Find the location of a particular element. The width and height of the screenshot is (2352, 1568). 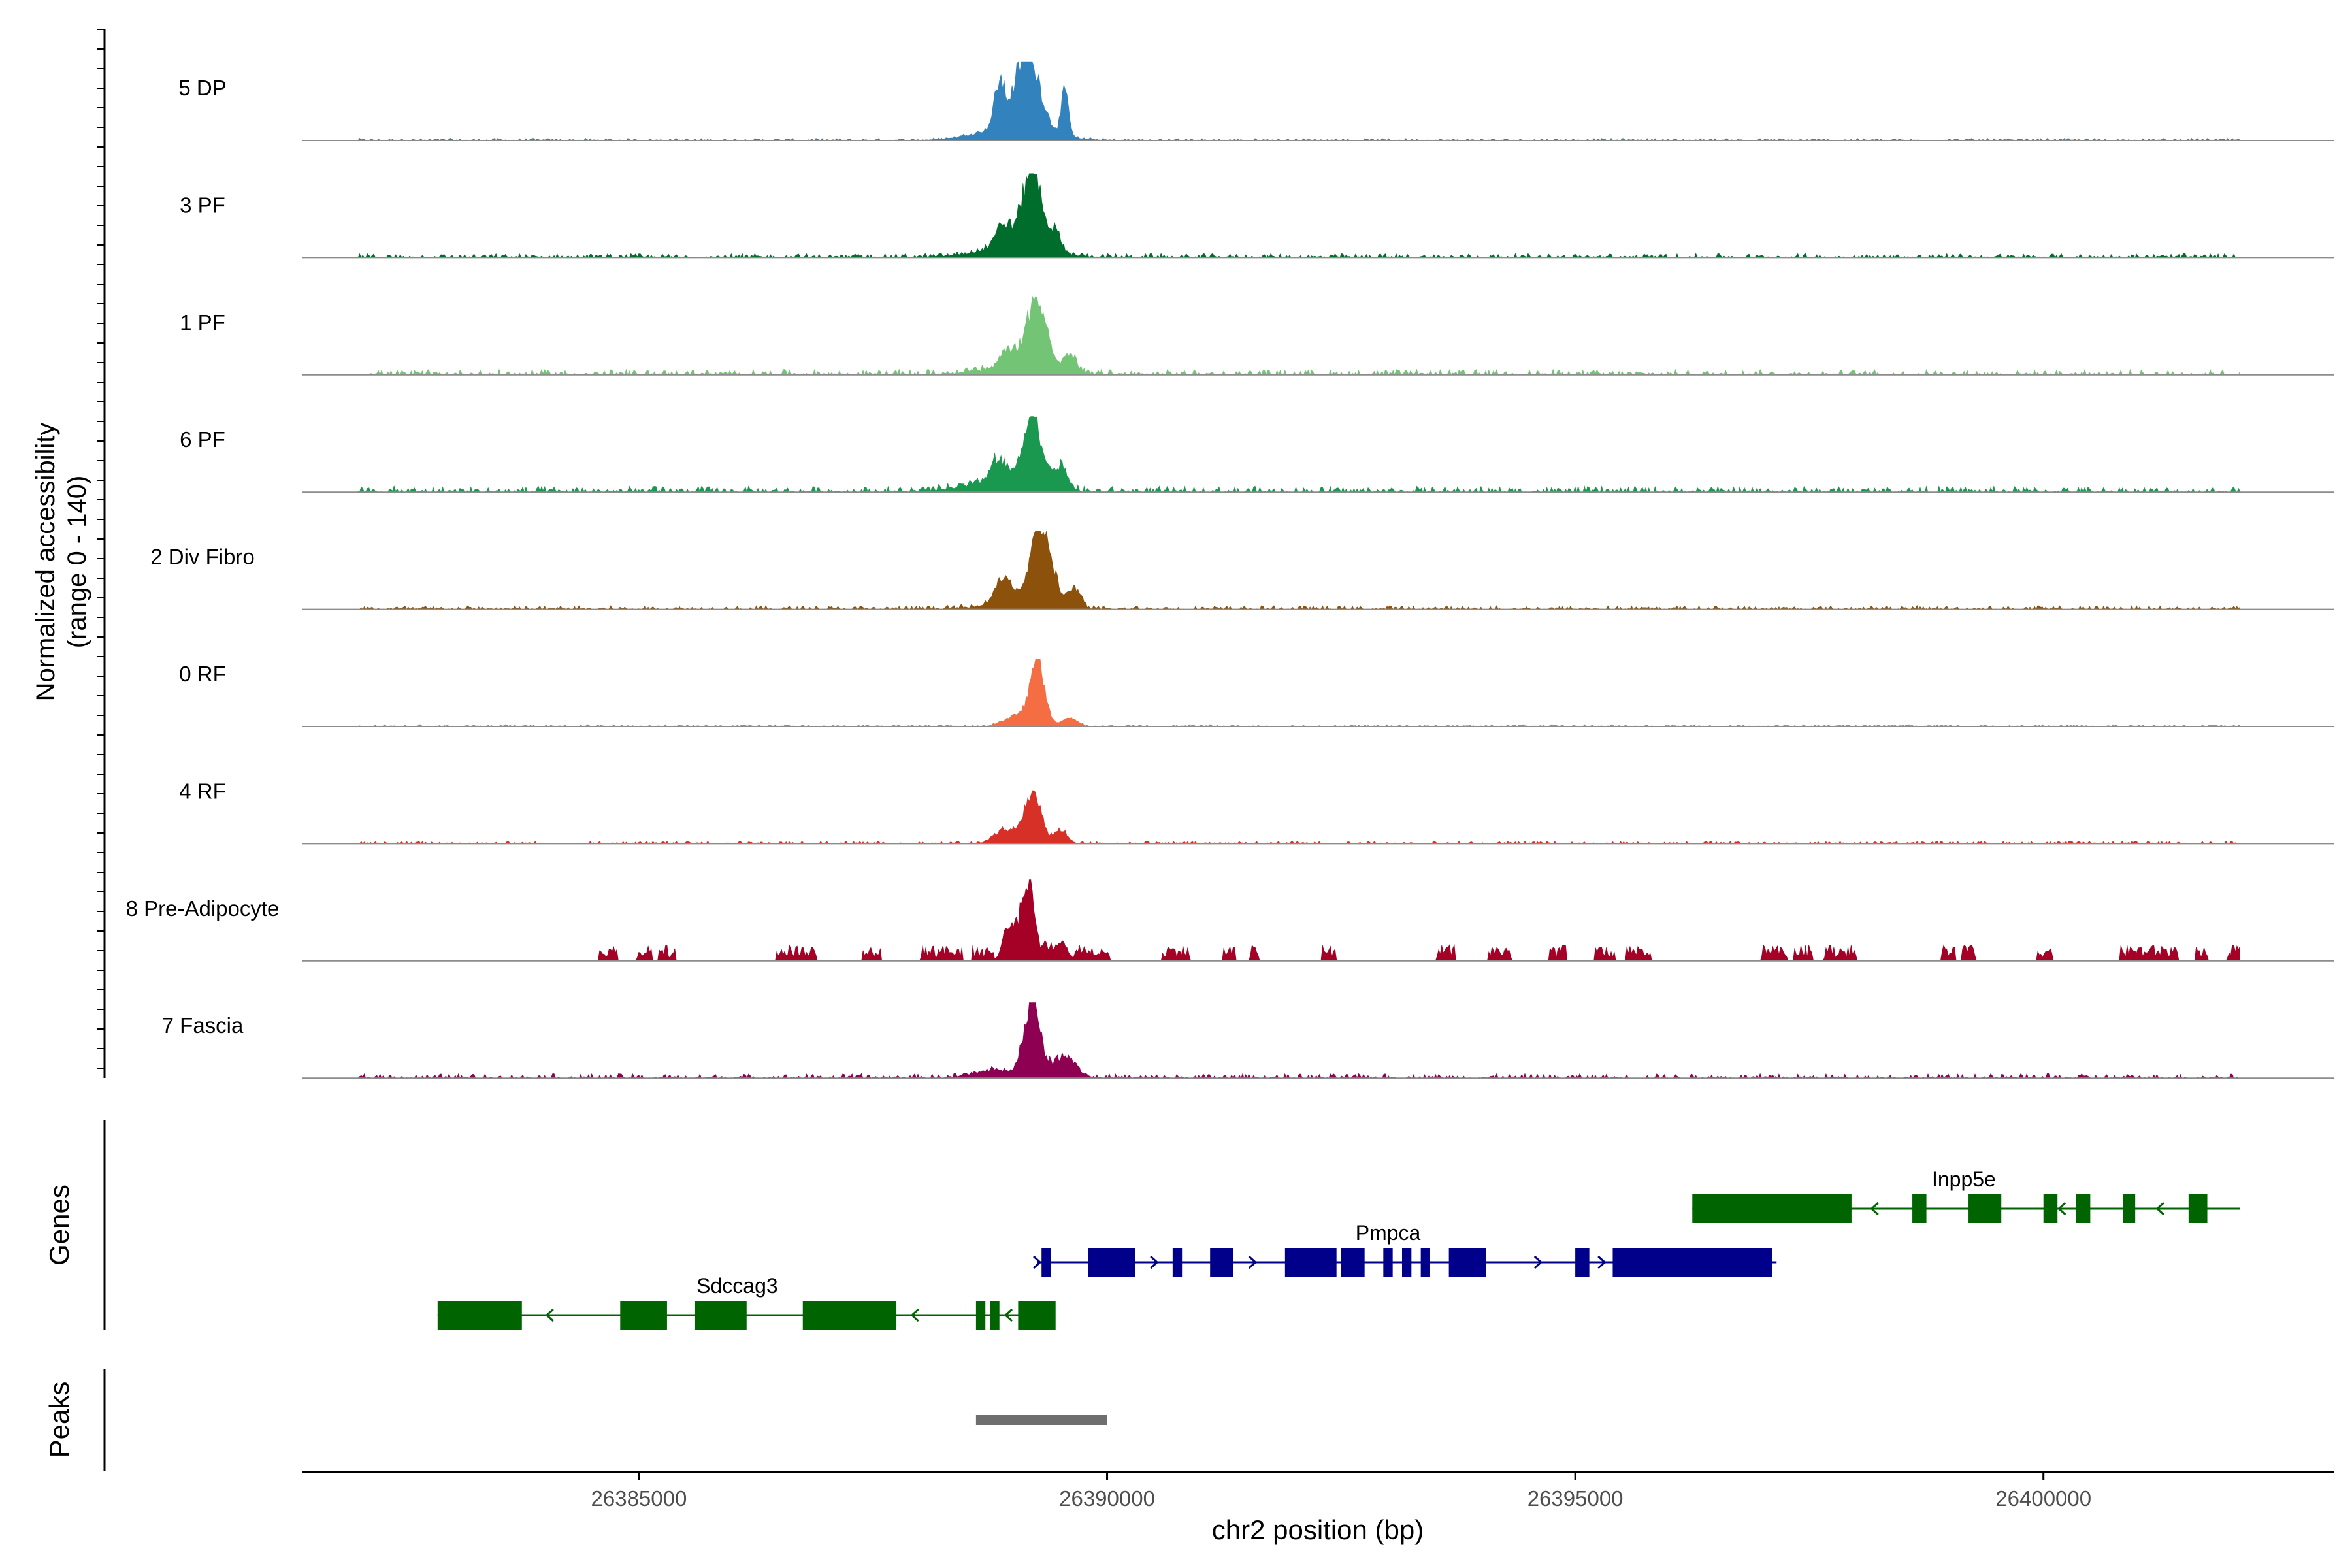

x-tick-label: 26390000 is located at coordinates (1107, 1498).